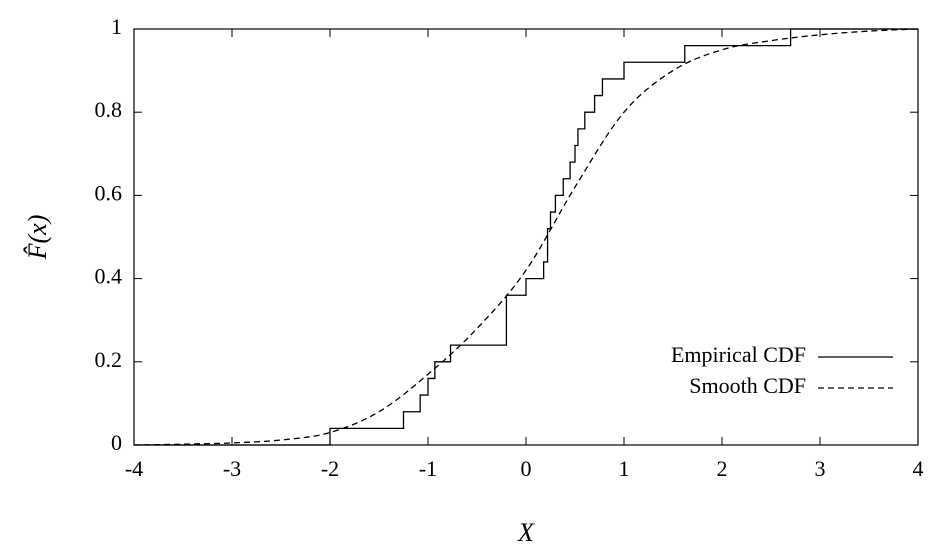 Image resolution: width=933 pixels, height=551 pixels. I want to click on y-axis-label: F̂(x), so click(37, 238).